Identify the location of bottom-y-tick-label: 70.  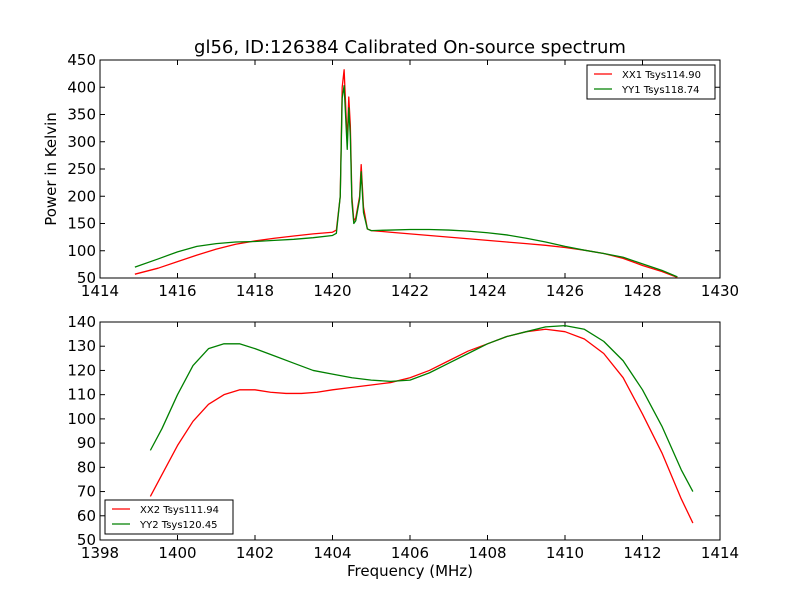
(86, 492).